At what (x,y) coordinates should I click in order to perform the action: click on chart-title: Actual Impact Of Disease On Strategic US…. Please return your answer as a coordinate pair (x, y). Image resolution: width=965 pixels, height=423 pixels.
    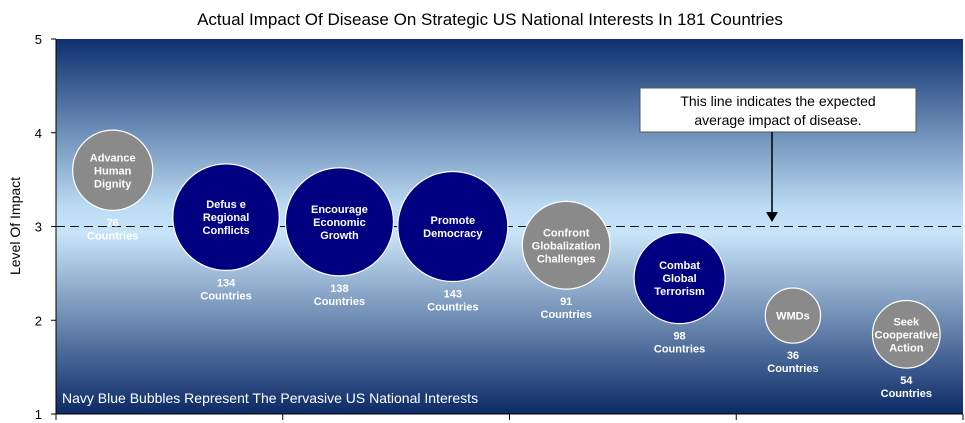
    Looking at the image, I should click on (490, 19).